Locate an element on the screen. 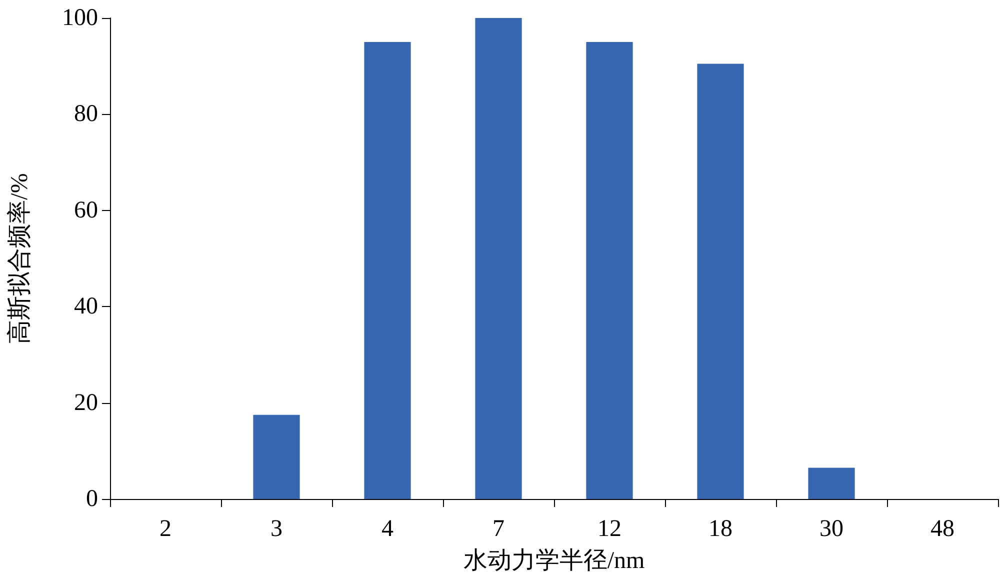 This screenshot has width=1000, height=586. x-tick-label: 48 is located at coordinates (942, 529).